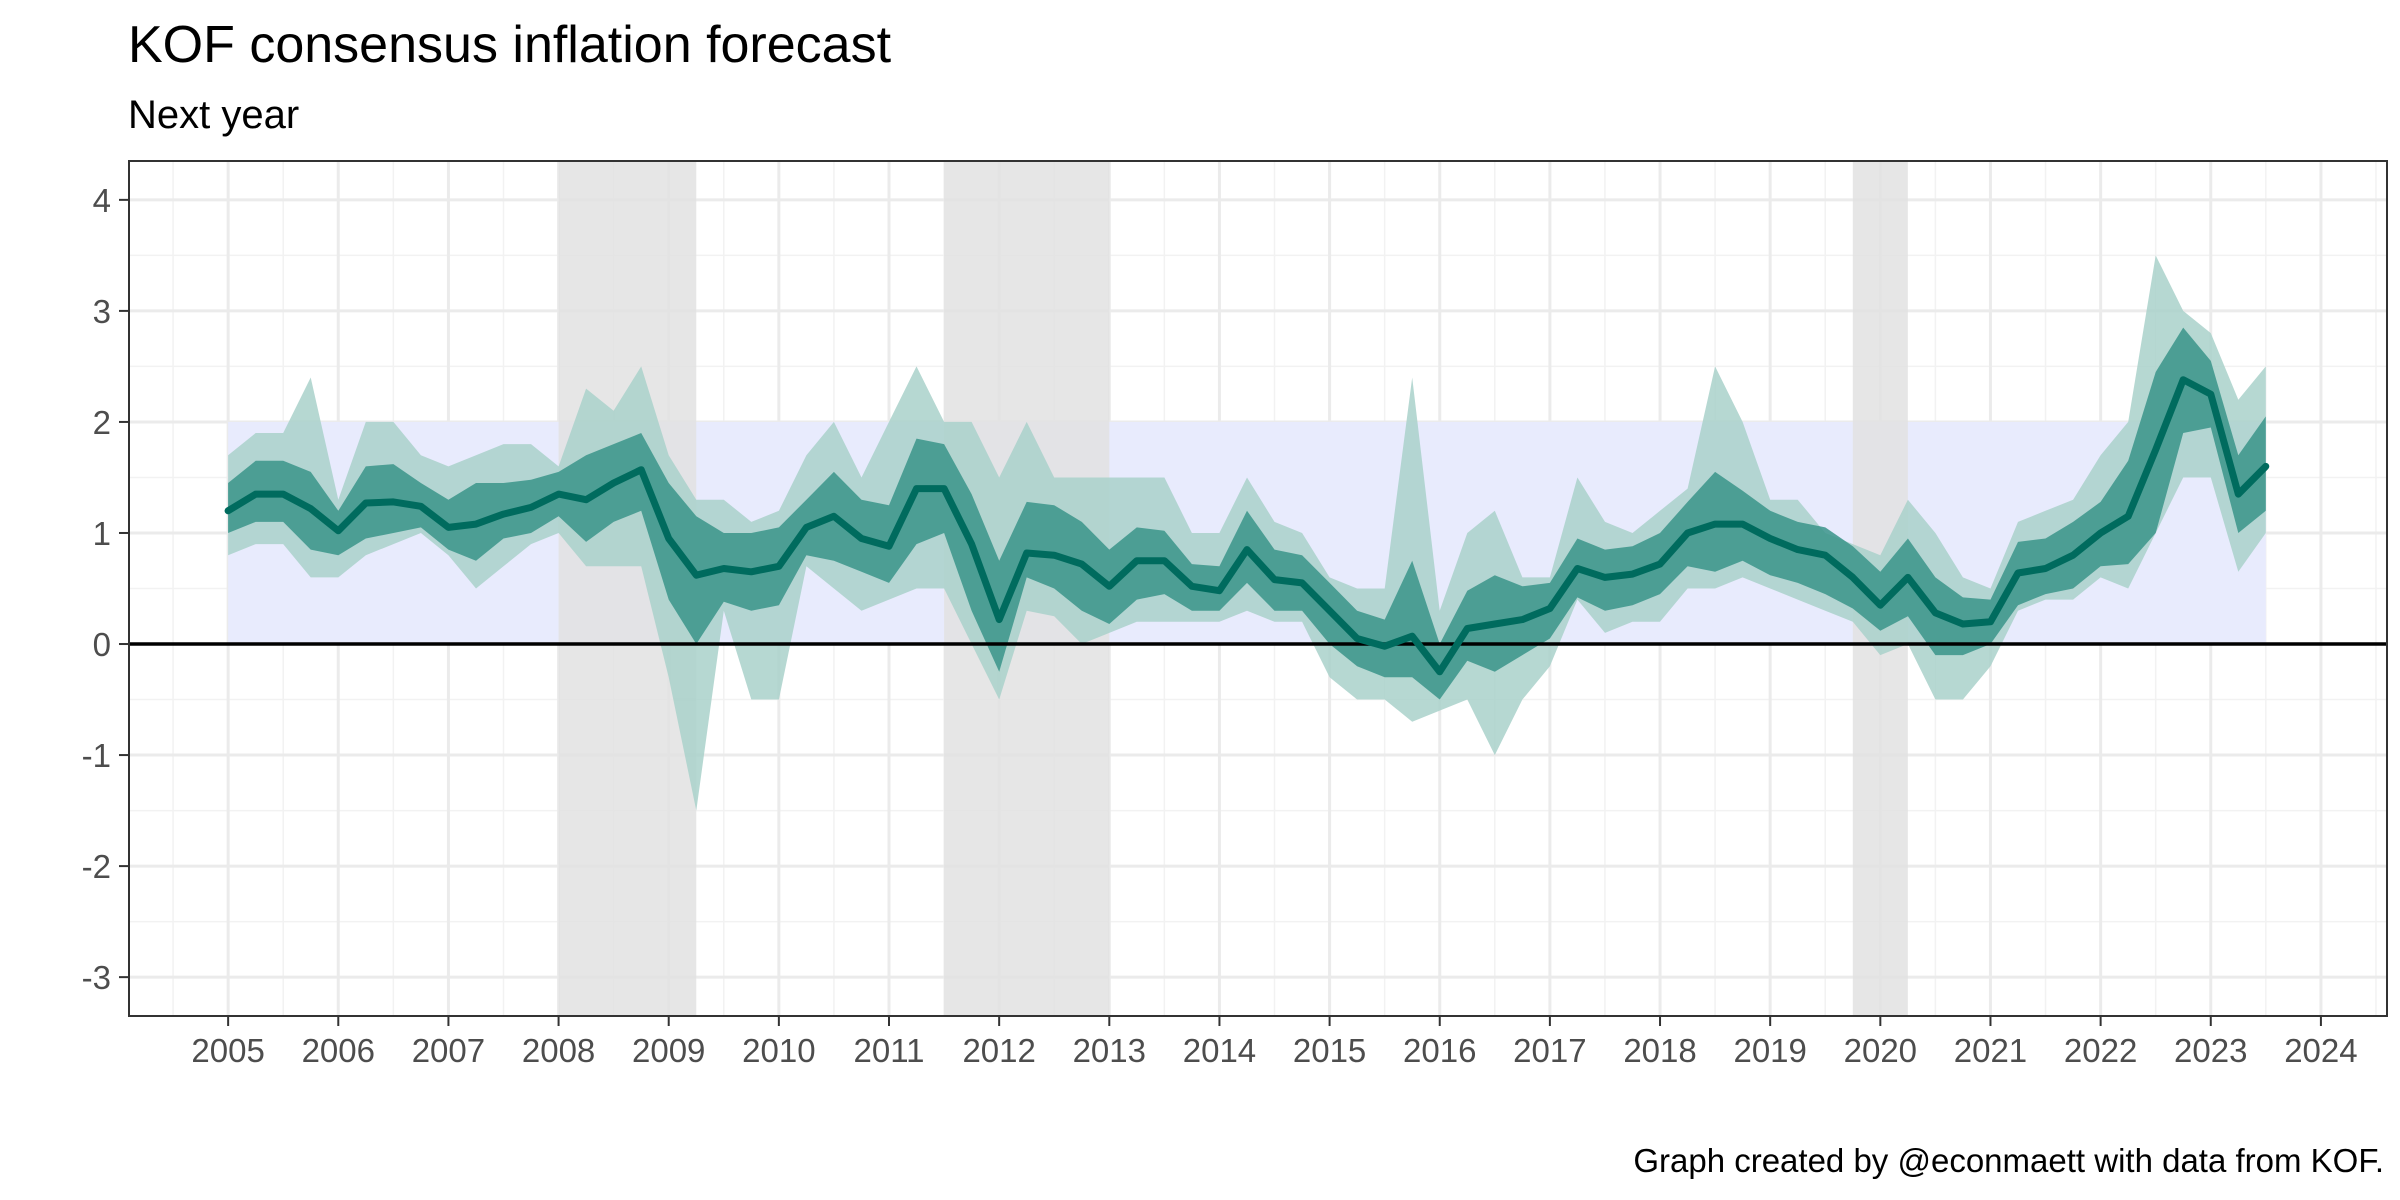 Image resolution: width=2400 pixels, height=1200 pixels. I want to click on y-tick-label: -1, so click(96, 755).